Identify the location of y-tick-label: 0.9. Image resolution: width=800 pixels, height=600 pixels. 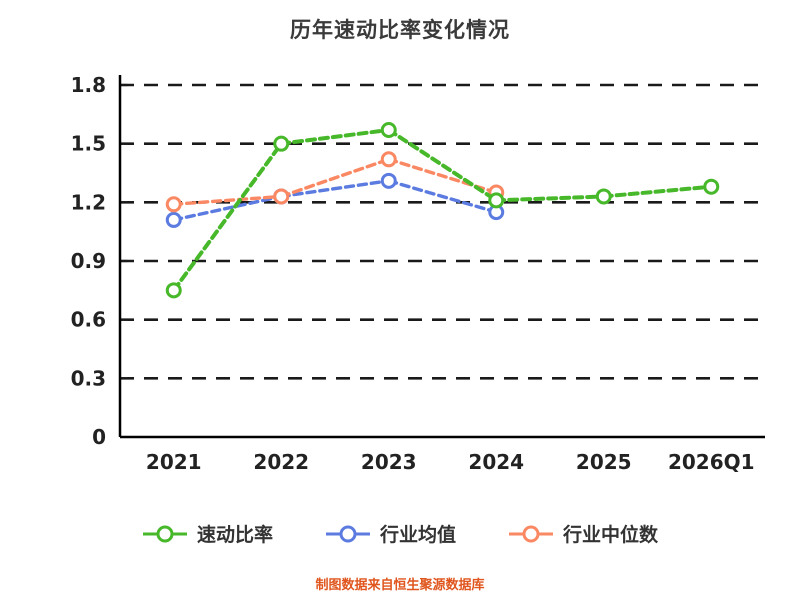
(88, 261).